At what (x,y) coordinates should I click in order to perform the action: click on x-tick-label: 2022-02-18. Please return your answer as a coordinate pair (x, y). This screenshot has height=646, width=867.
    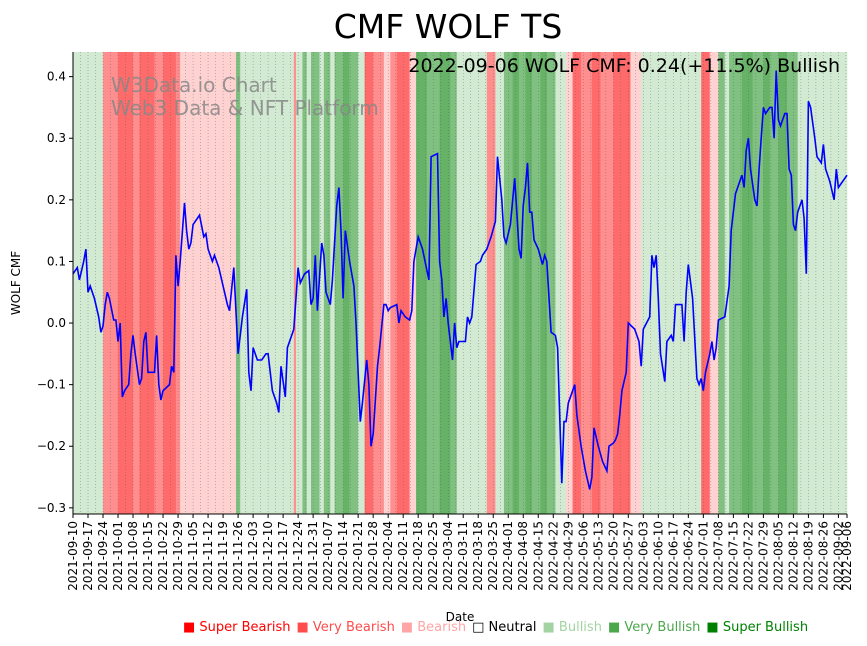
    Looking at the image, I should click on (418, 556).